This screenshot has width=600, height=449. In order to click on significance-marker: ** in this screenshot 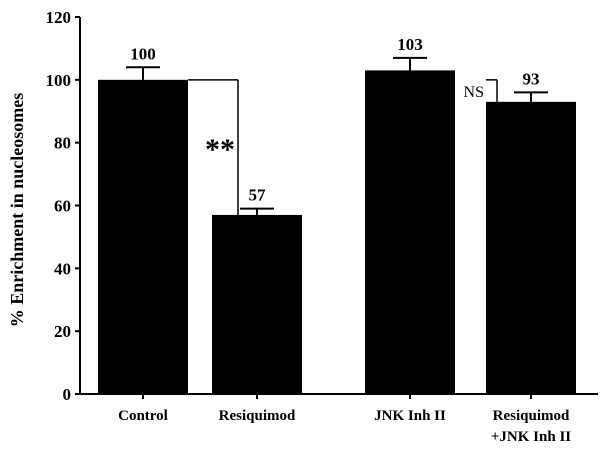, I will do `click(220, 149)`.